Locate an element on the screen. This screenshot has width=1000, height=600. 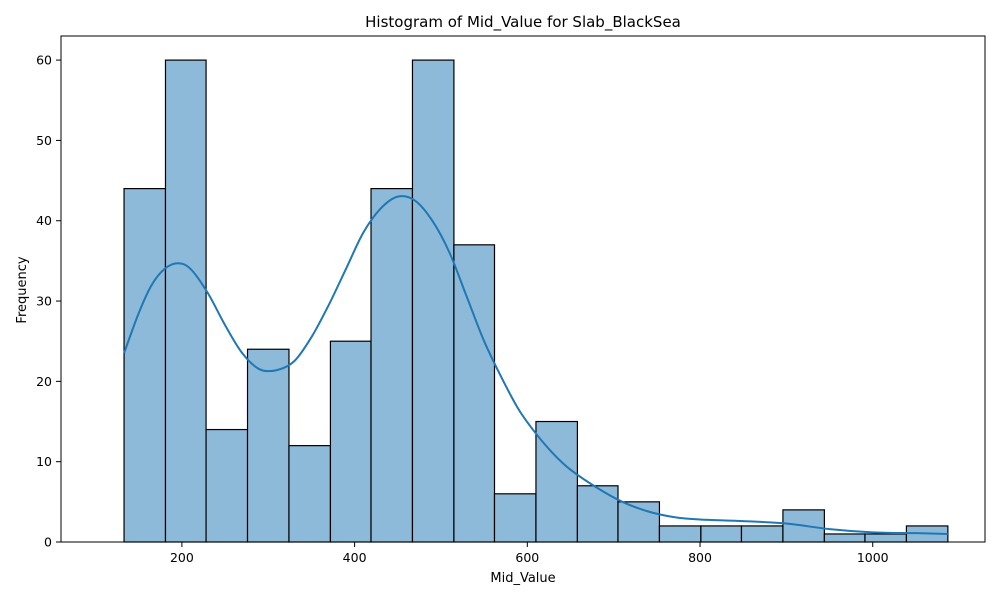
y-axis-ticks: 0 10 20 30 40 50 60 is located at coordinates (48, 301).